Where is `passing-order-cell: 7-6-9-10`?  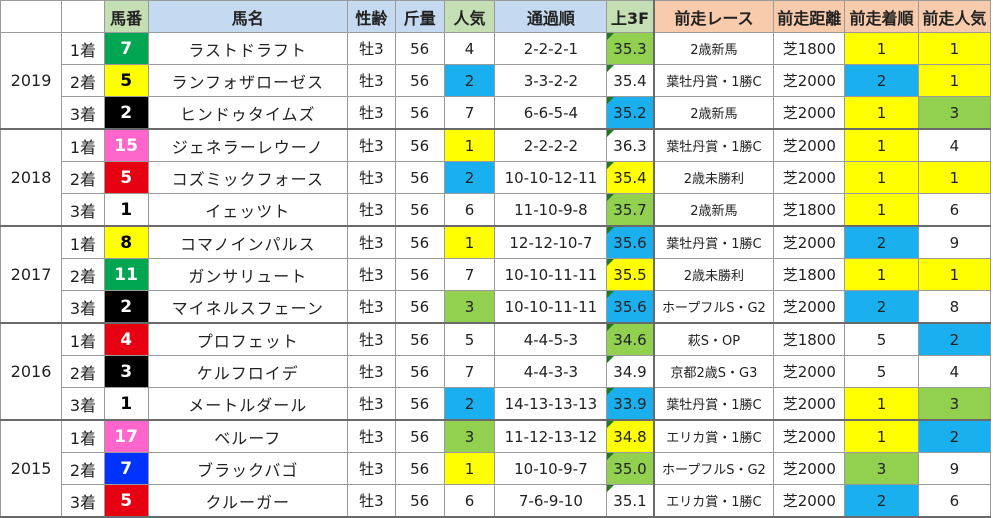 passing-order-cell: 7-6-9-10 is located at coordinates (551, 501).